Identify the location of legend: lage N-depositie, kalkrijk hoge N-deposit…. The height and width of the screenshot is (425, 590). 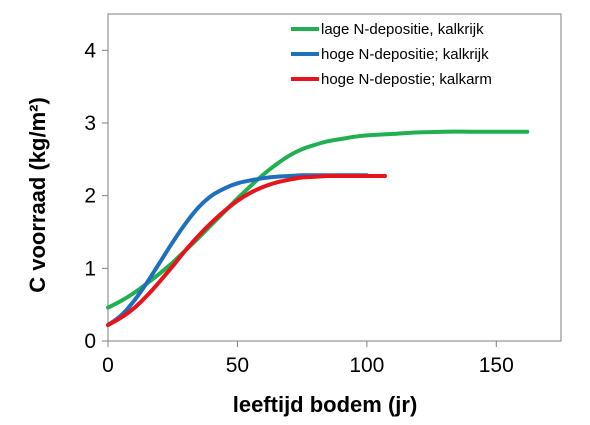
(391, 54).